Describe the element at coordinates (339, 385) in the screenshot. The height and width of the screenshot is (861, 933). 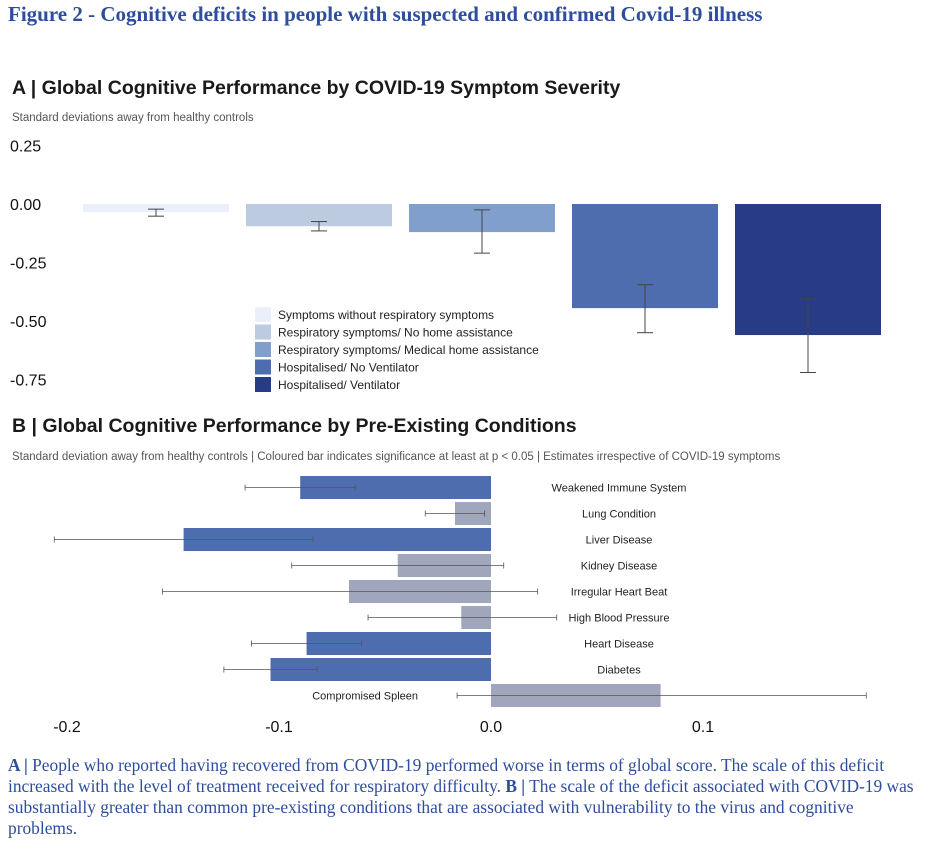
I see `legend-entry: Hospitalised/ Ventilator` at that location.